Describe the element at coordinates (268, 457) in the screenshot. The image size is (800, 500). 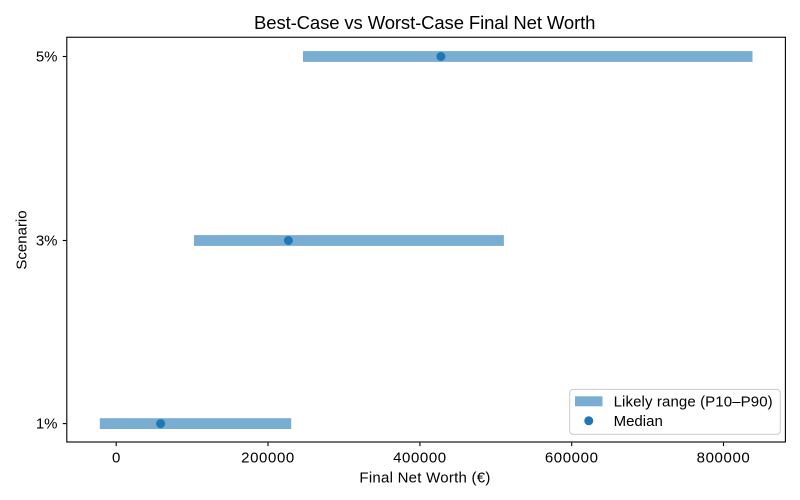
I see `svg-text: 200000` at that location.